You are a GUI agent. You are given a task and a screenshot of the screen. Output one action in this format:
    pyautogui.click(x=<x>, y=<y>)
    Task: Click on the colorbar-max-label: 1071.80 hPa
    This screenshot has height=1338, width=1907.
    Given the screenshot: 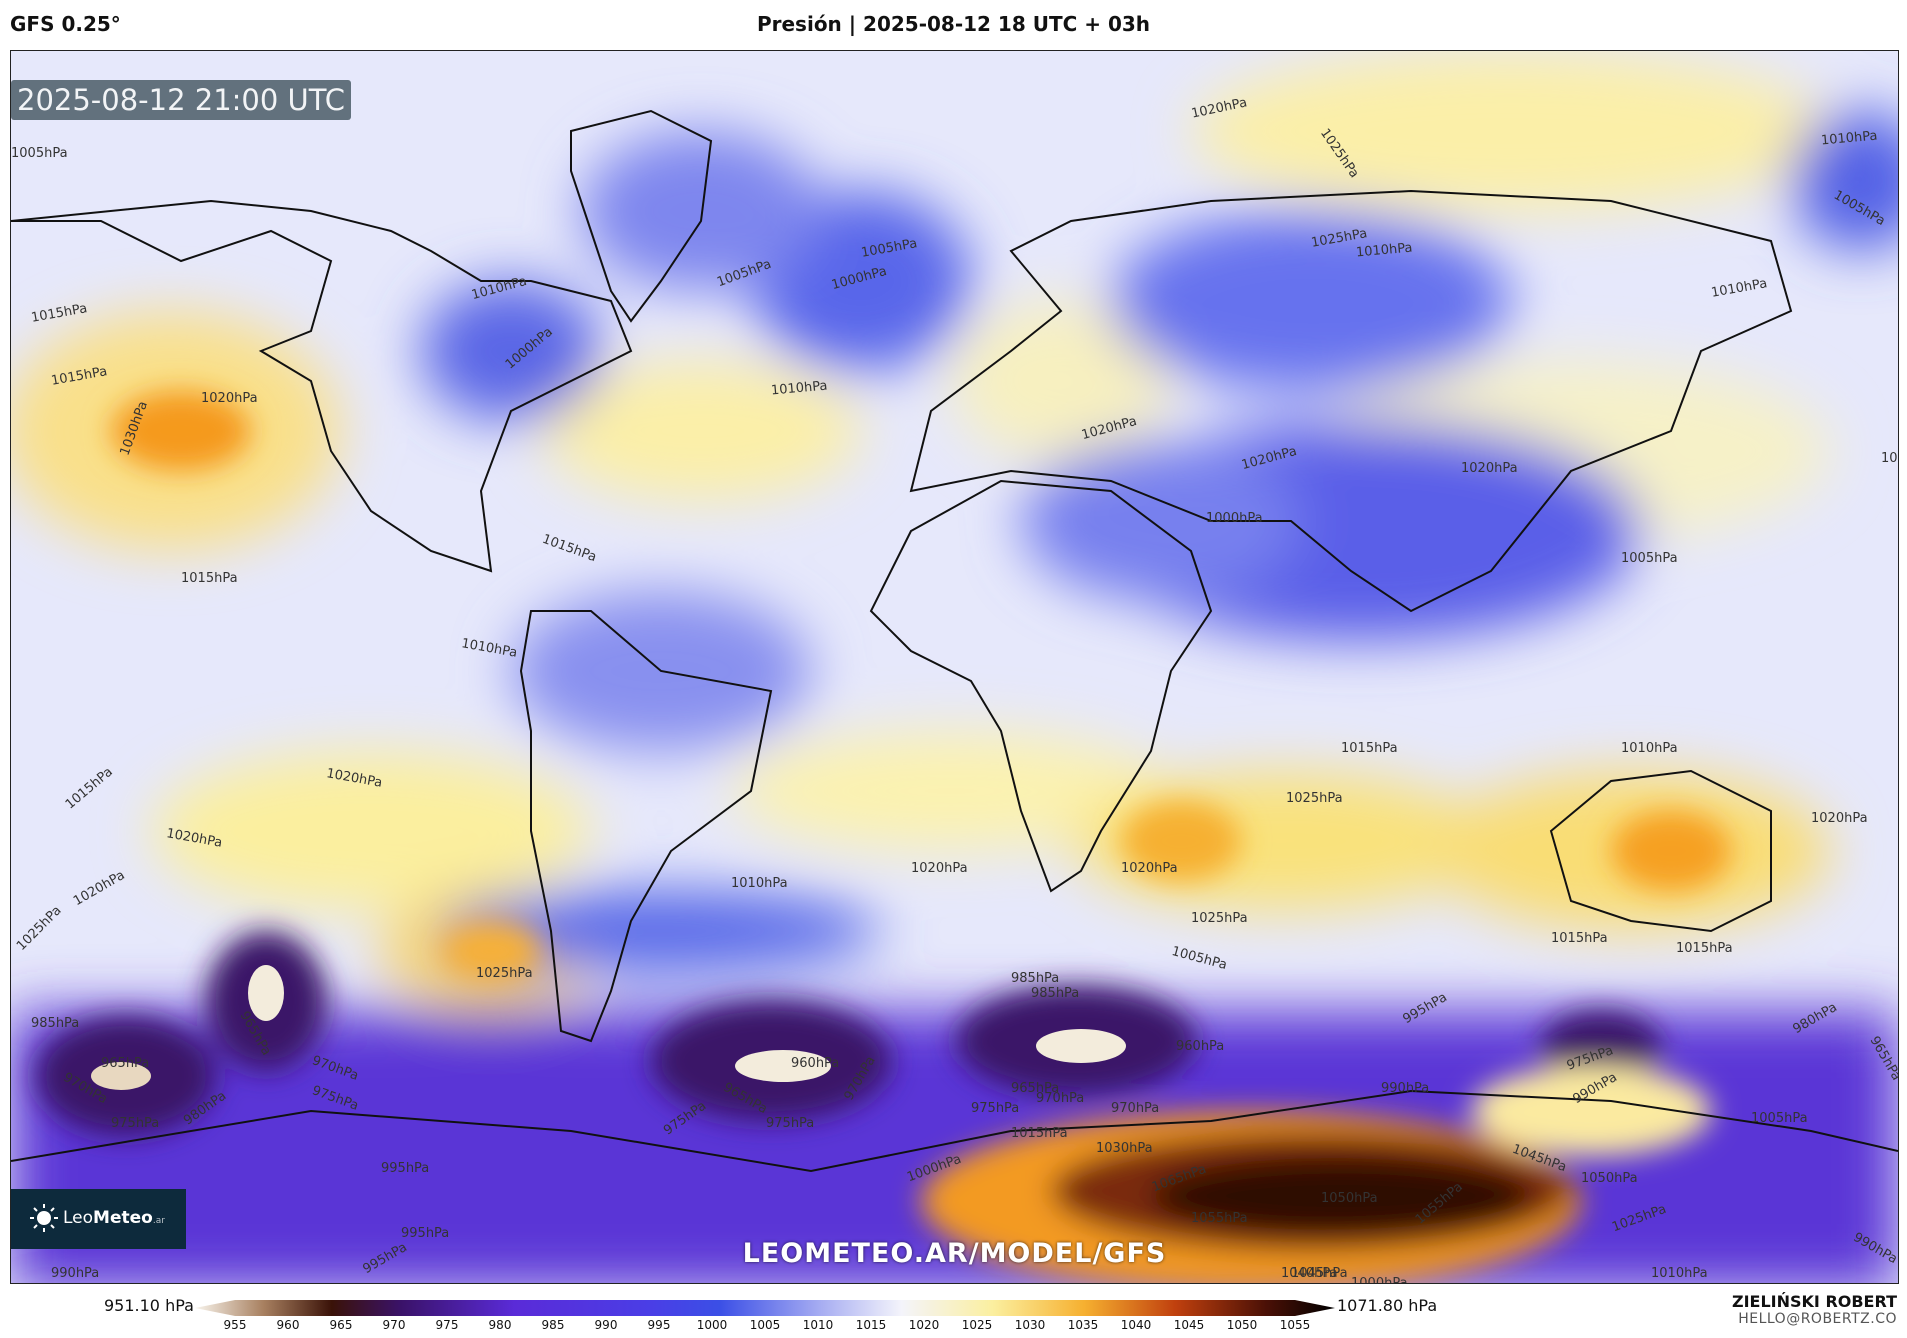 What is the action you would take?
    pyautogui.click(x=1387, y=1305)
    